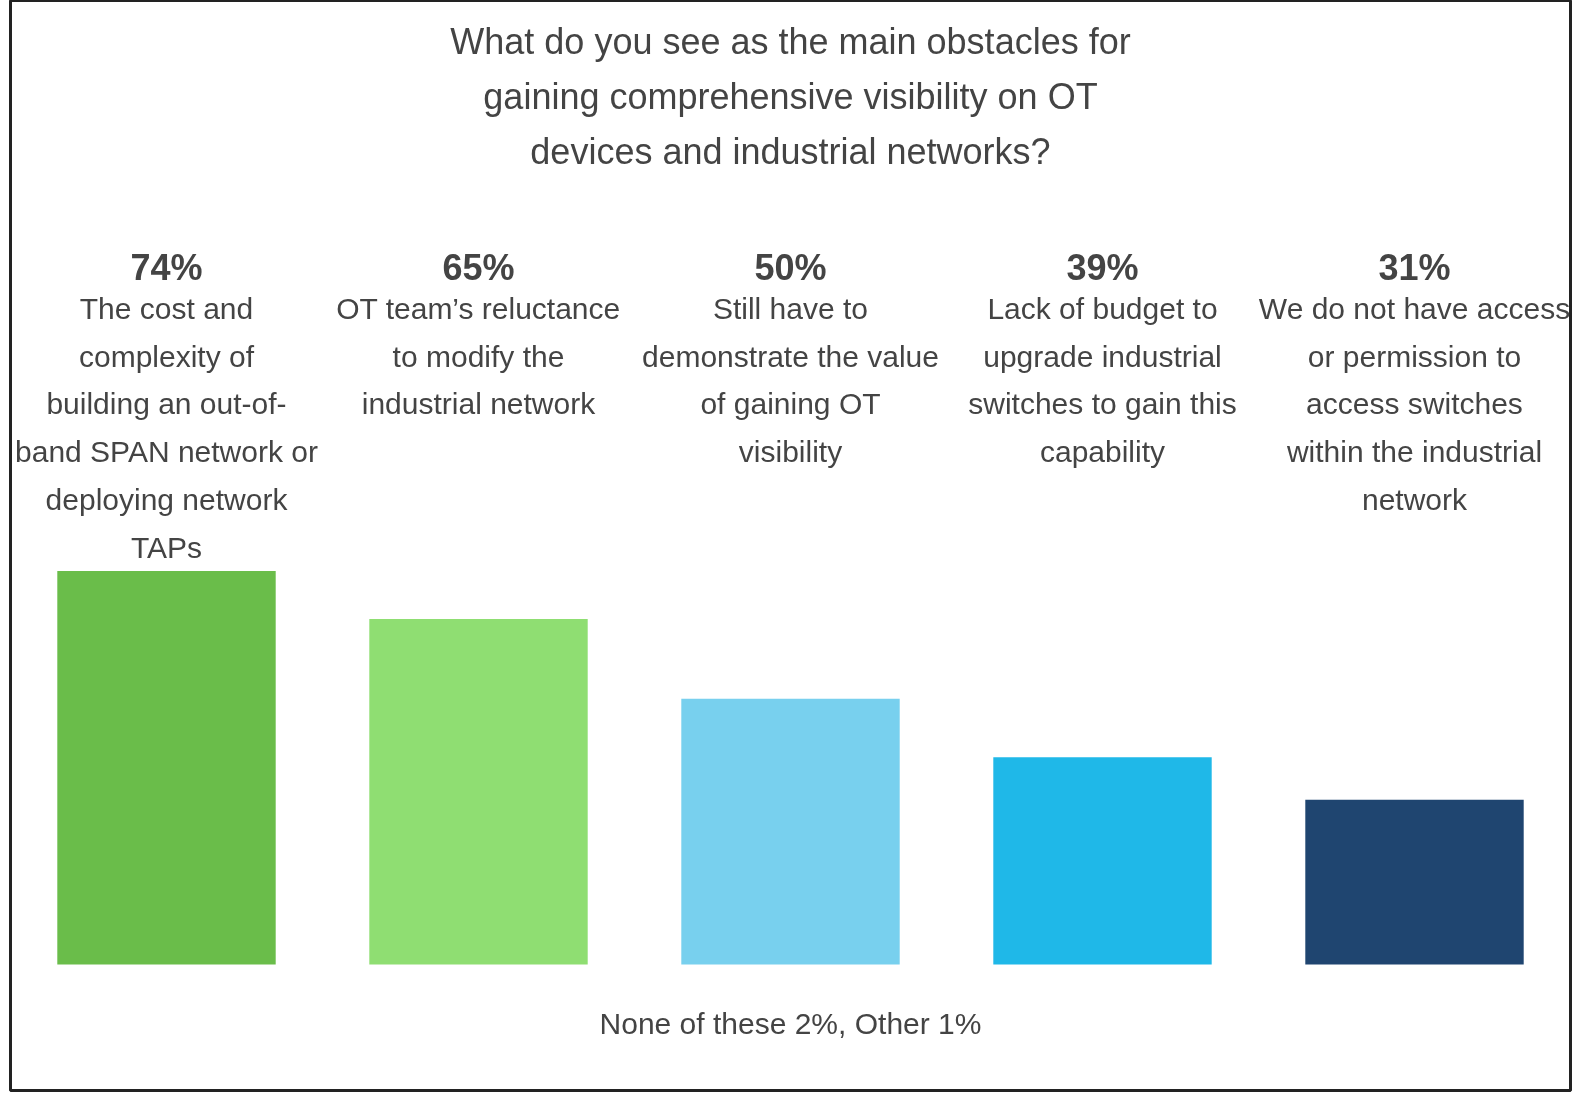 The height and width of the screenshot is (1112, 1591). I want to click on x-tick-label: Still have to demonstrate the value of gaining OT visibility, so click(790, 380).